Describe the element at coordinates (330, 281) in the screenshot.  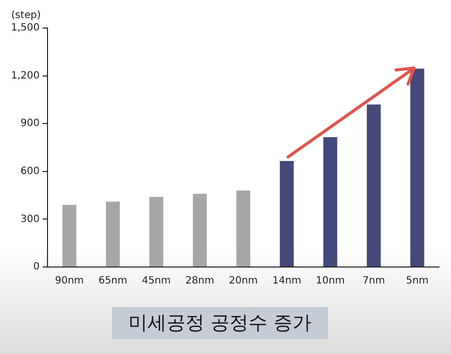
I see `x-tick-label: 10nm` at that location.